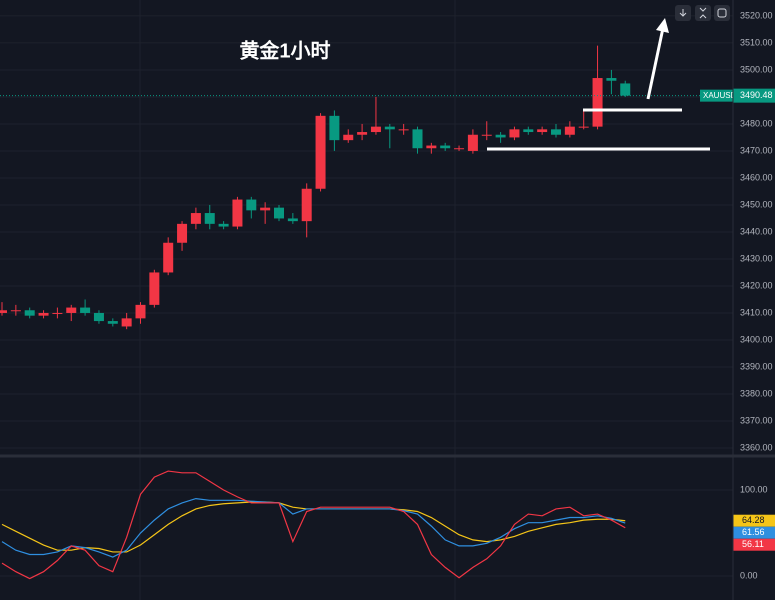 The width and height of the screenshot is (775, 600). I want to click on y-tick-label: 3360.00, so click(756, 447).